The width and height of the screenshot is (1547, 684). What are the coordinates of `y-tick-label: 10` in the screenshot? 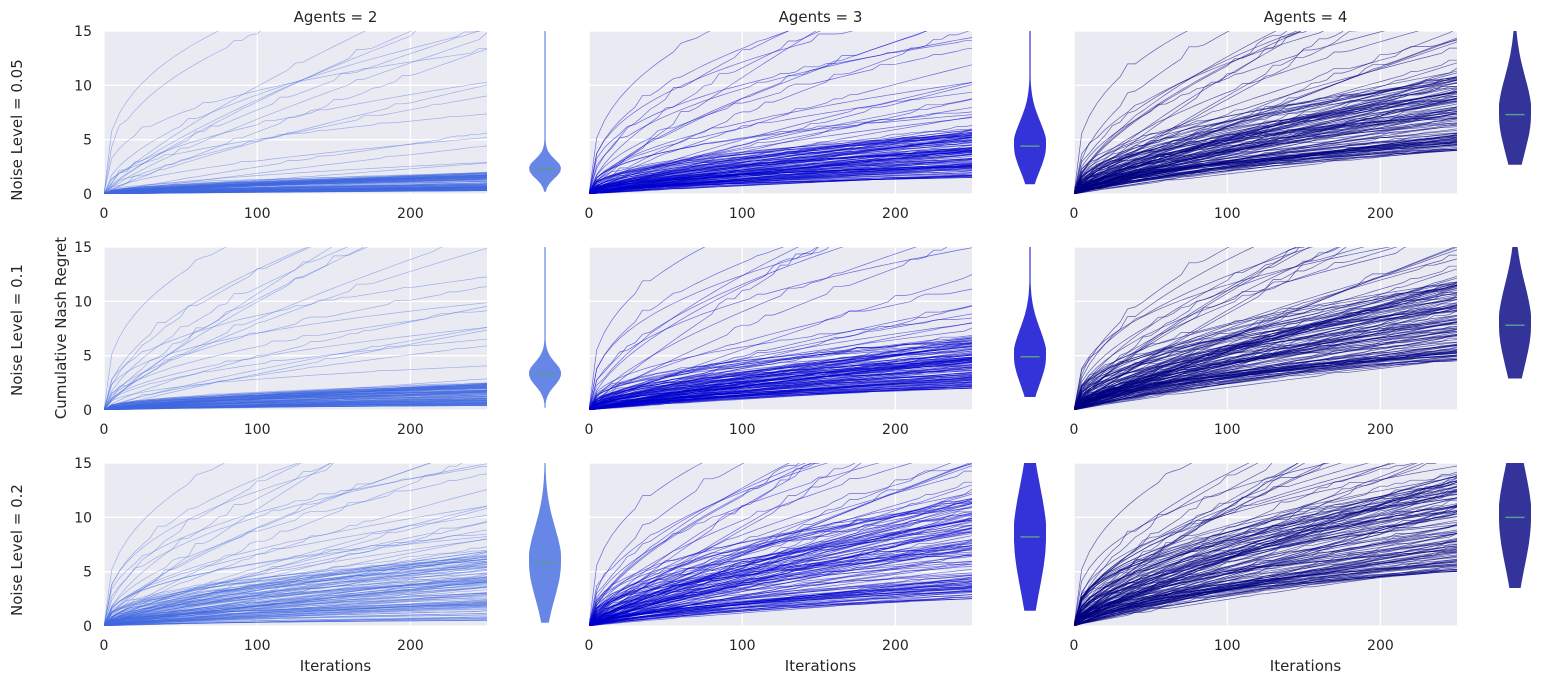 It's located at (83, 86).